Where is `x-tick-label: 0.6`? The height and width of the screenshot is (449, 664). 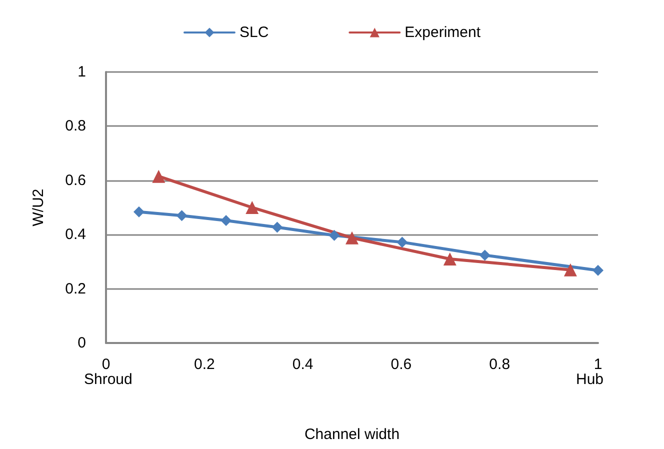 x-tick-label: 0.6 is located at coordinates (401, 364).